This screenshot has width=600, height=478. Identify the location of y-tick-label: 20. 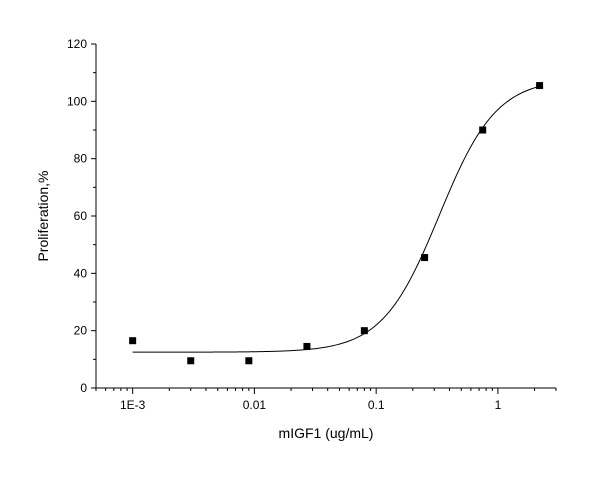
(81, 331).